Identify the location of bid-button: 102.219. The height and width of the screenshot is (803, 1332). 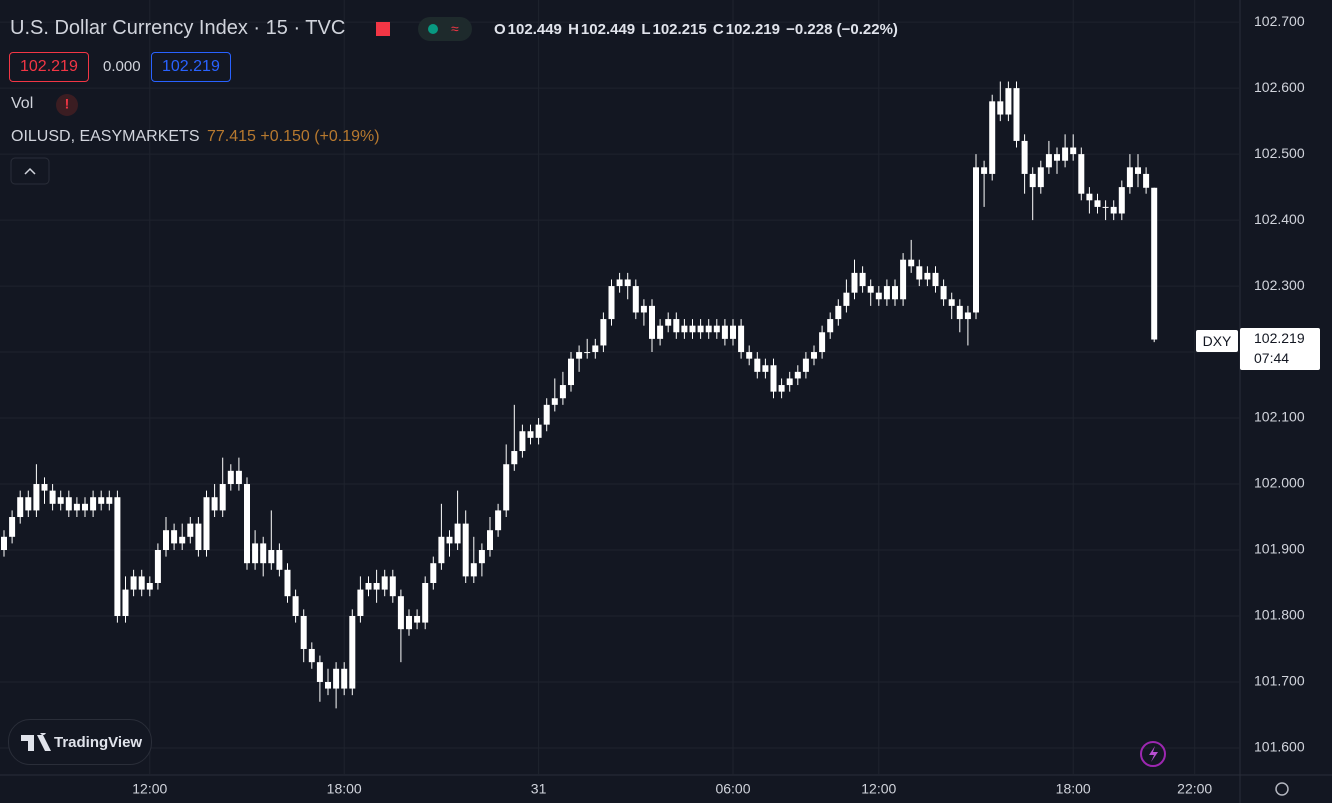
(49, 67).